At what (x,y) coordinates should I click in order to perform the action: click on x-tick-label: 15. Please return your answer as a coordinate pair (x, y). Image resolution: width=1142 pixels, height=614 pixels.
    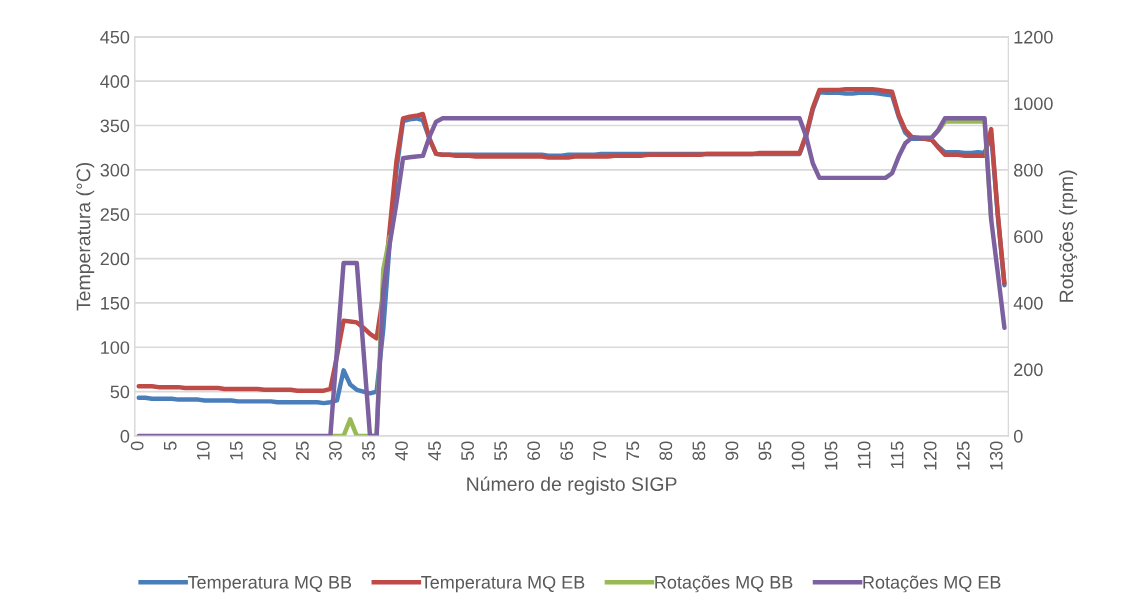
    Looking at the image, I should click on (236, 450).